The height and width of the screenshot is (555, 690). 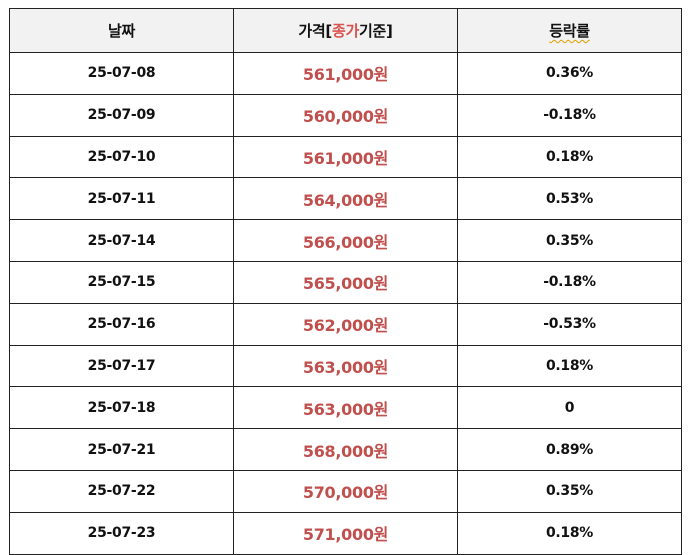 I want to click on date-cell: 25-07-16, so click(x=121, y=324).